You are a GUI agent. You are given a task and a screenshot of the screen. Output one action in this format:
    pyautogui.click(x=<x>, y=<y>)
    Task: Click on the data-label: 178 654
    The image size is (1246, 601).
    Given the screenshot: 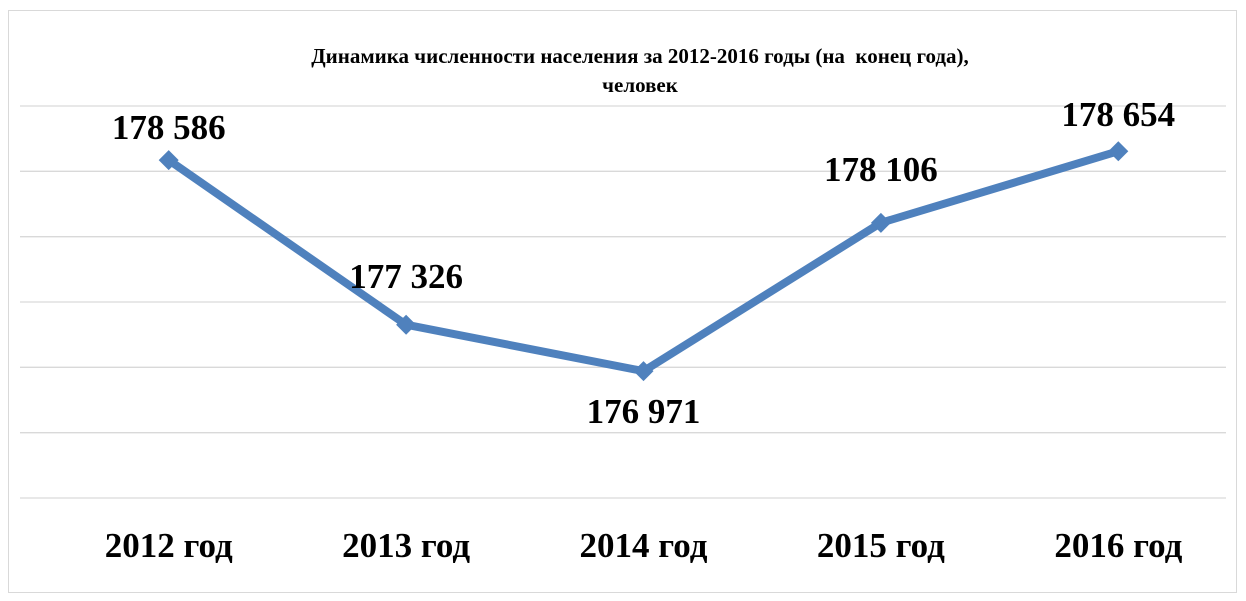 What is the action you would take?
    pyautogui.click(x=1118, y=114)
    